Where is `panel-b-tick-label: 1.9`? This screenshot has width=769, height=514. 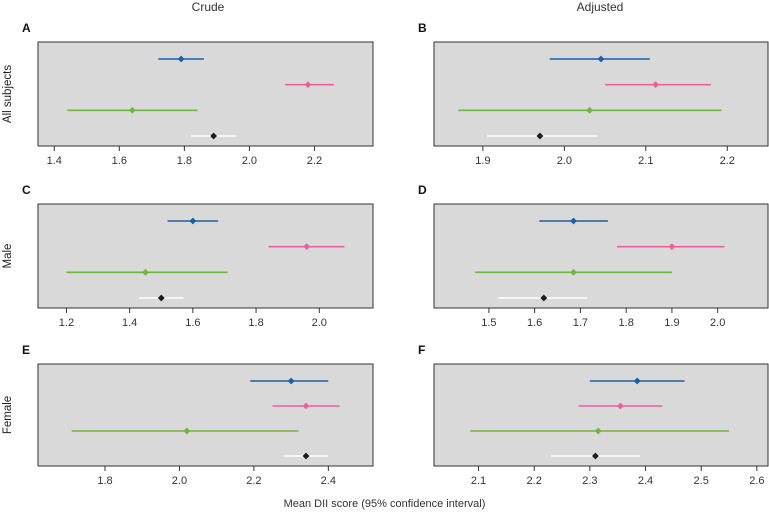
panel-b-tick-label: 1.9 is located at coordinates (482, 161).